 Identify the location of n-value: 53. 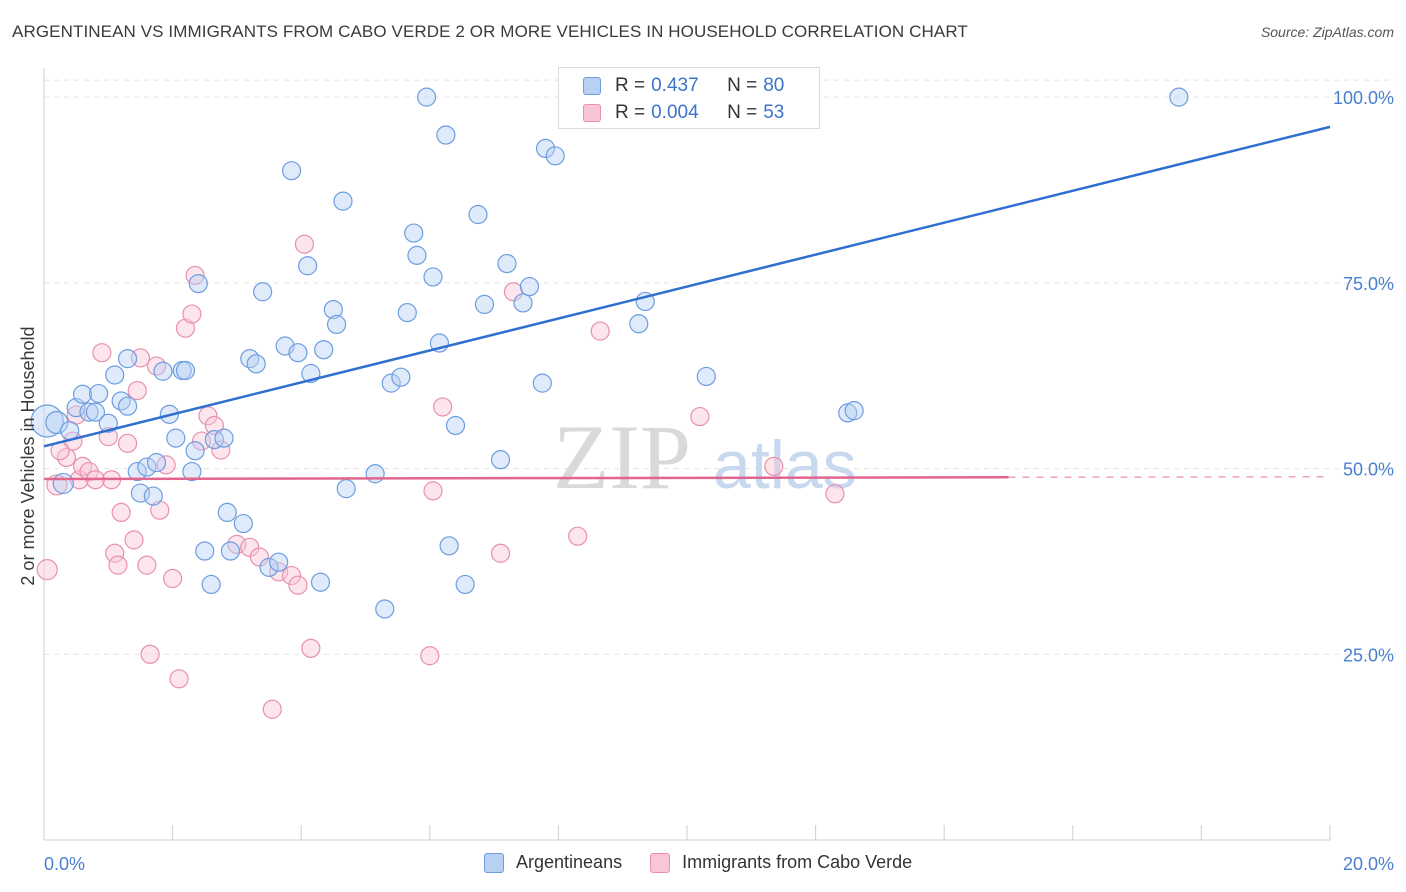
(774, 112).